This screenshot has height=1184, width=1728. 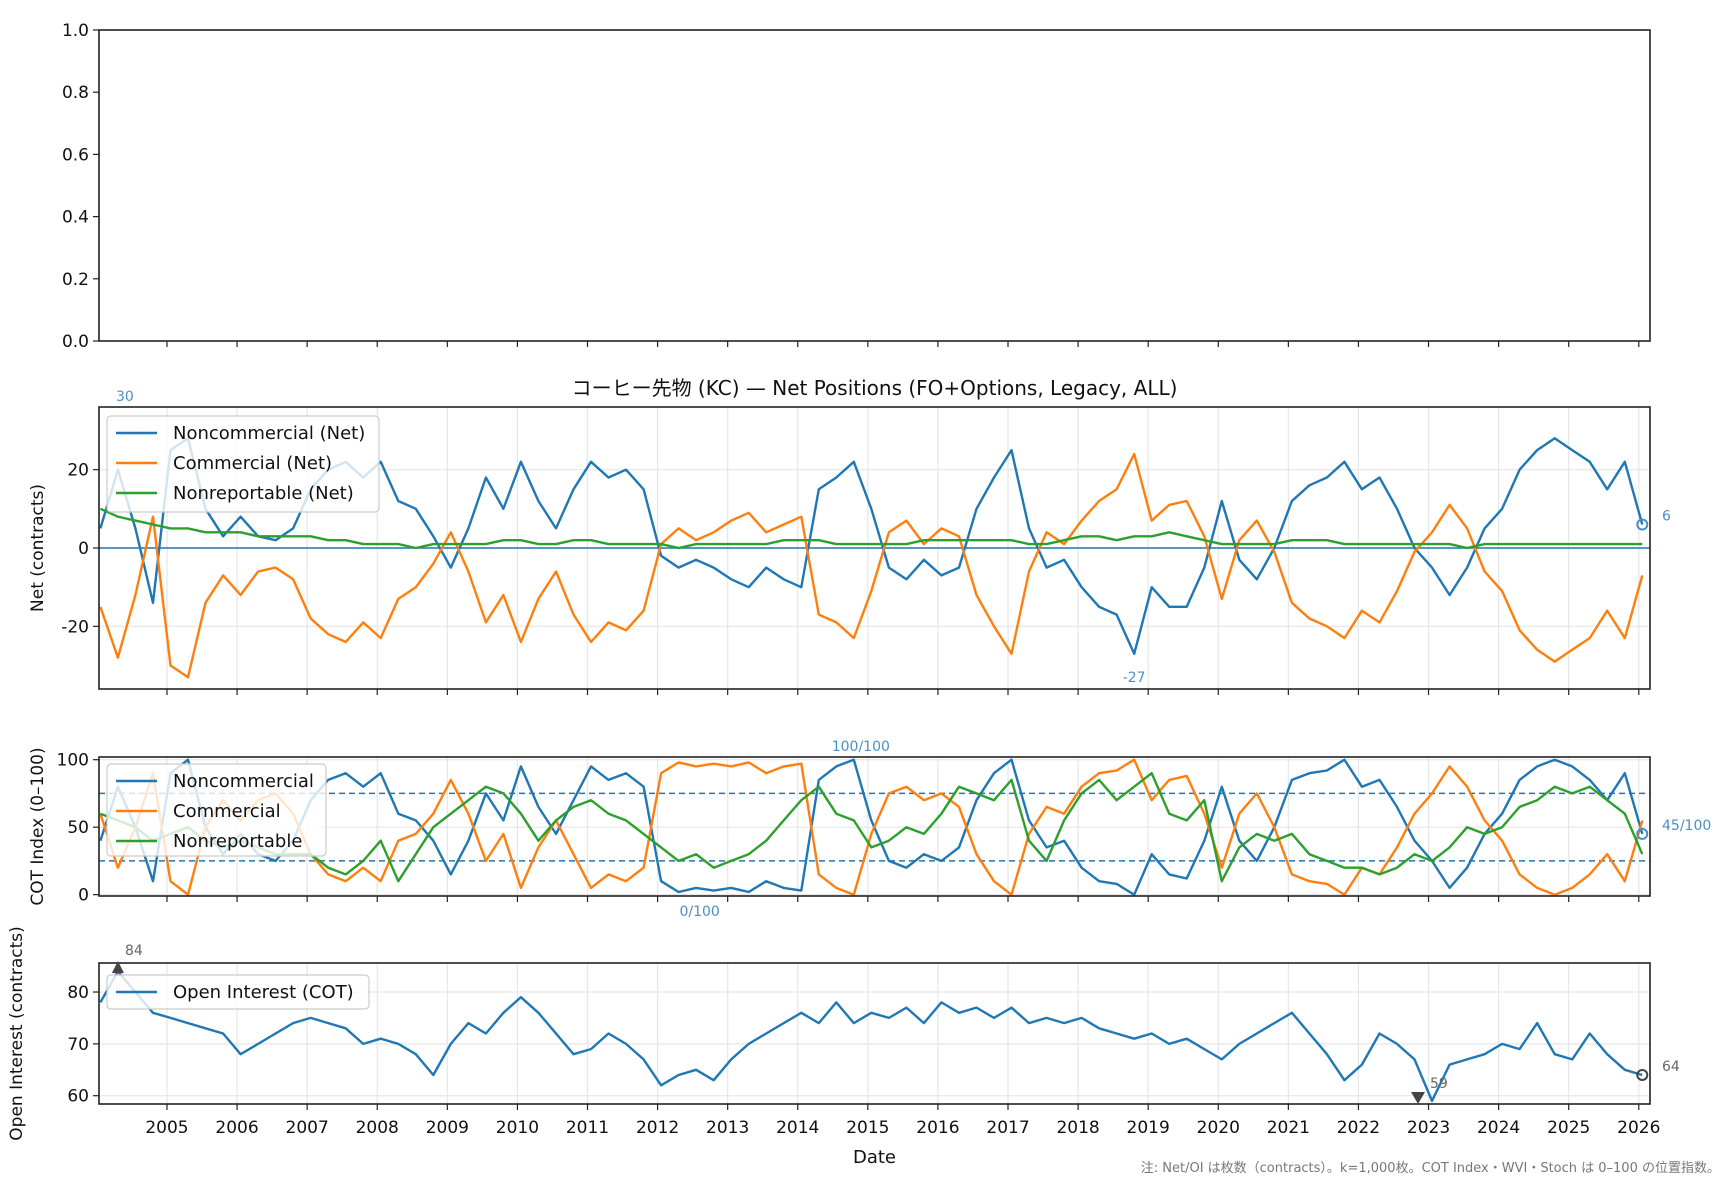 What do you see at coordinates (166, 1128) in the screenshot?
I see `x-tick-label: 2005` at bounding box center [166, 1128].